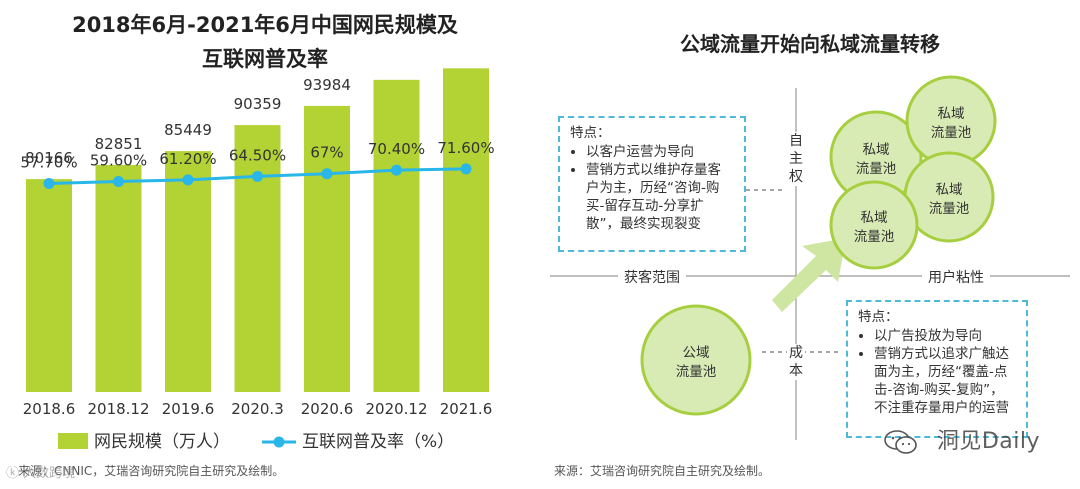 This screenshot has width=1080, height=489. What do you see at coordinates (41, 473) in the screenshot?
I see `corner-watermark: ⓚ 大数跨境` at bounding box center [41, 473].